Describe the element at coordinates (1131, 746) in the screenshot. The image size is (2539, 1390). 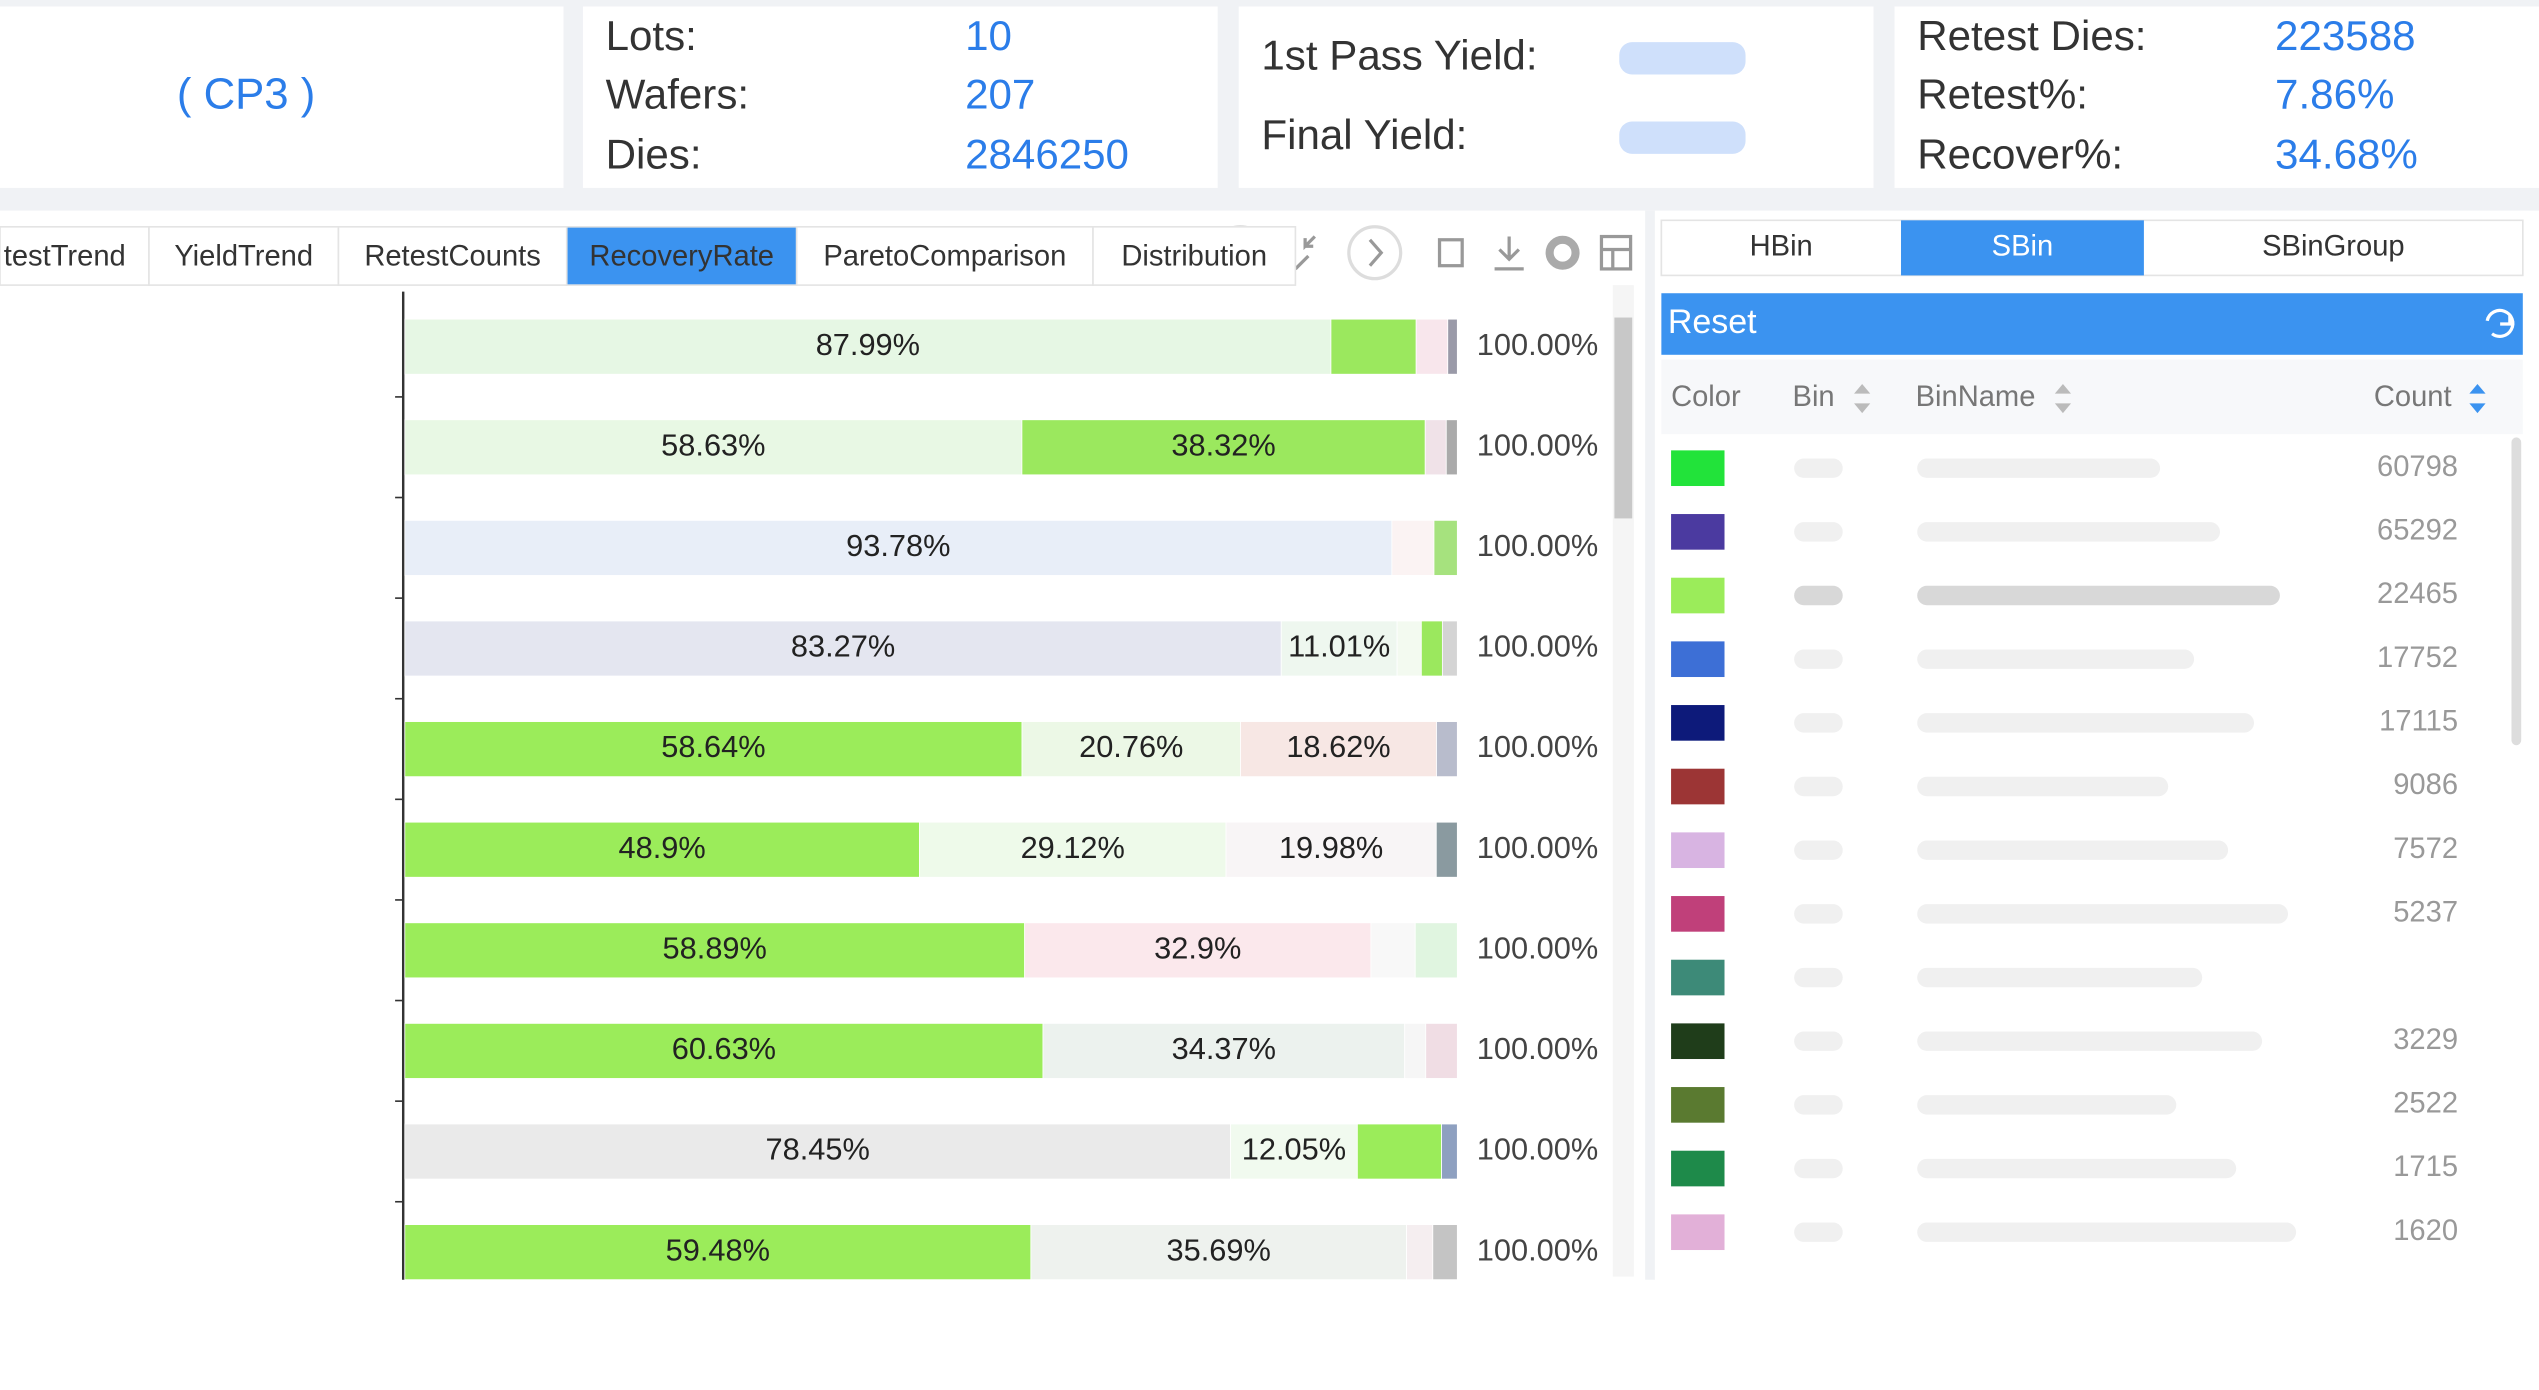
I see `segment-label: 20.76%` at that location.